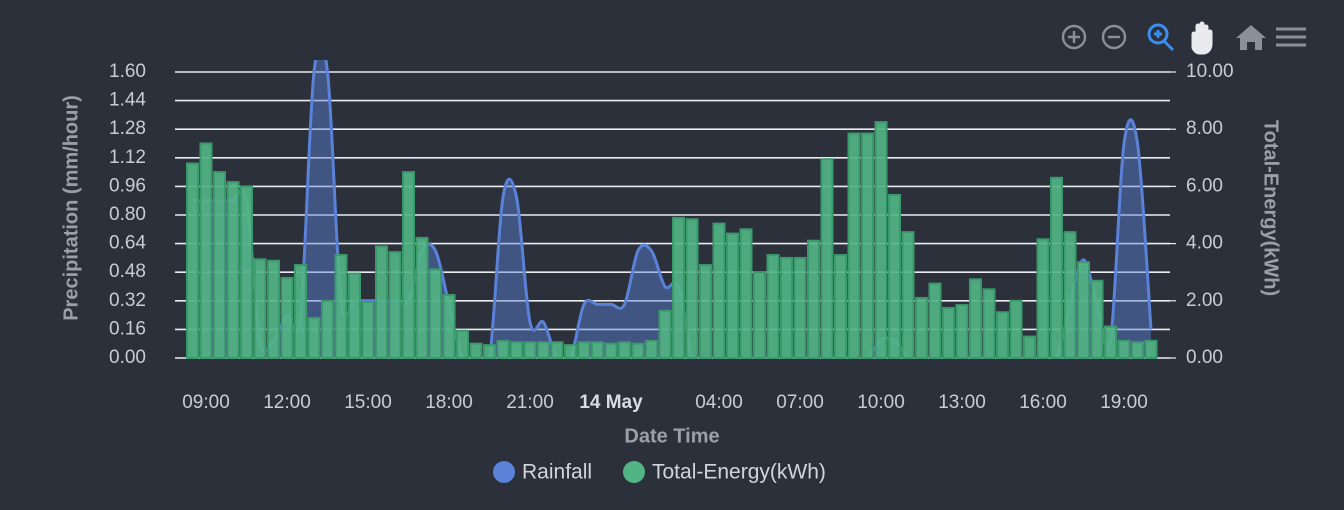 The image size is (1344, 510). Describe the element at coordinates (1251, 37) in the screenshot. I see `reset-button` at that location.